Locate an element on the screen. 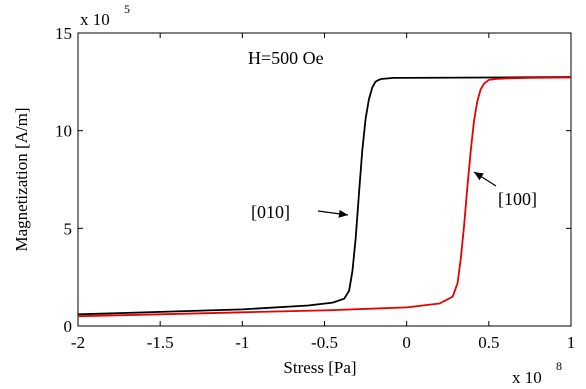 Image resolution: width=586 pixels, height=389 pixels. arrow-010-head is located at coordinates (343, 213).